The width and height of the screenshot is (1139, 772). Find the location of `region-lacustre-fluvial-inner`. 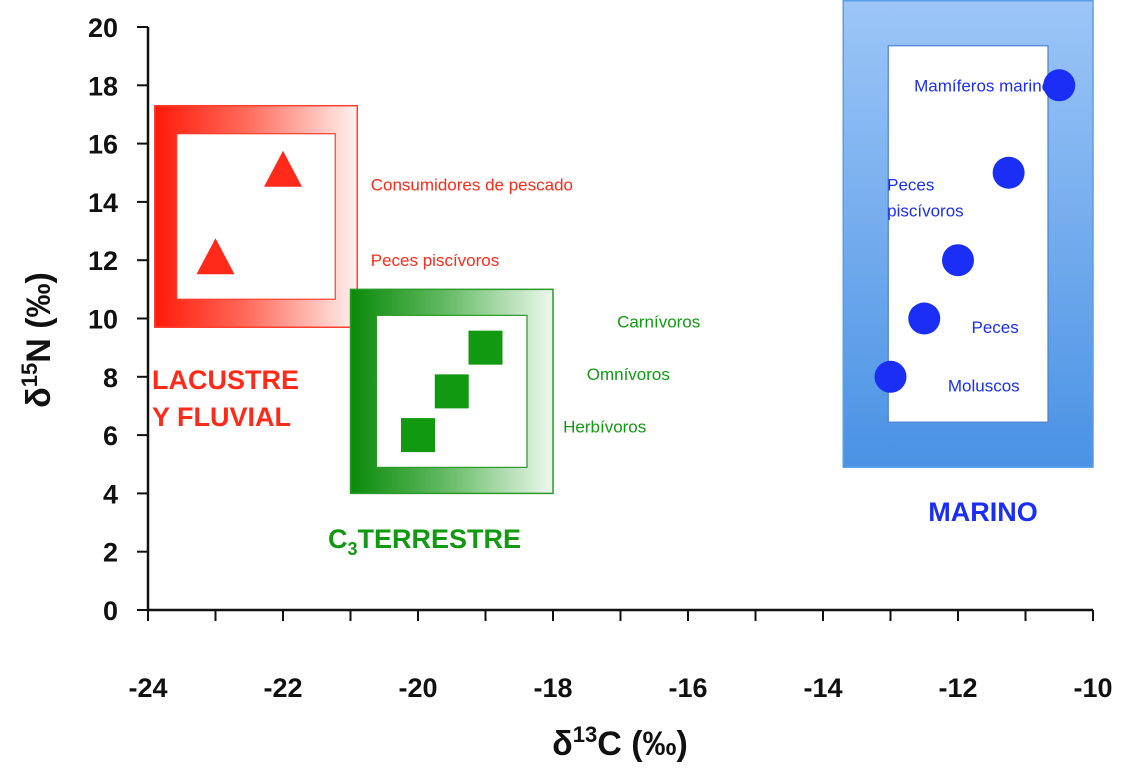

region-lacustre-fluvial-inner is located at coordinates (256, 216).